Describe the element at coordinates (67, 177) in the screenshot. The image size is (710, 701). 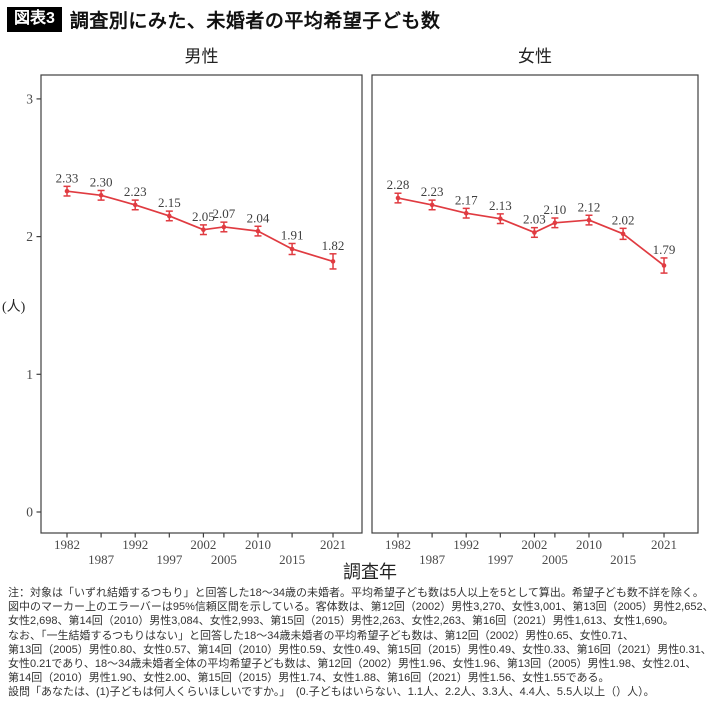
I see `data-point-label: 2.33` at that location.